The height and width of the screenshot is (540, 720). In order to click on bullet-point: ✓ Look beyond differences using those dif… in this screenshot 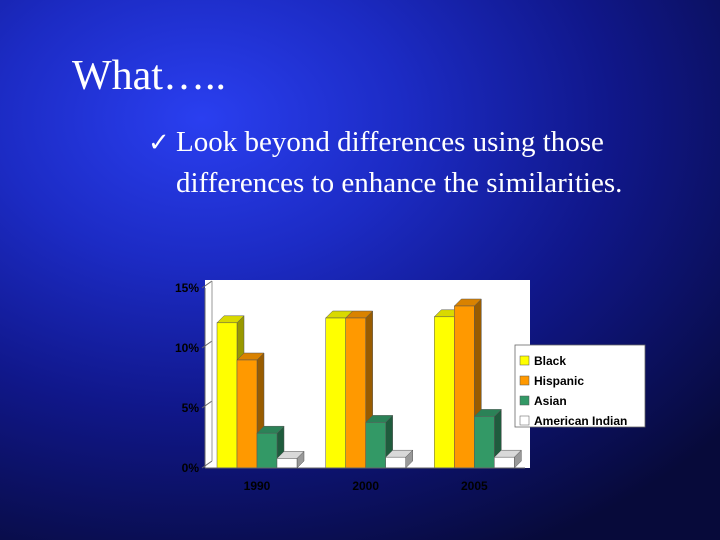, I will do `click(418, 162)`.